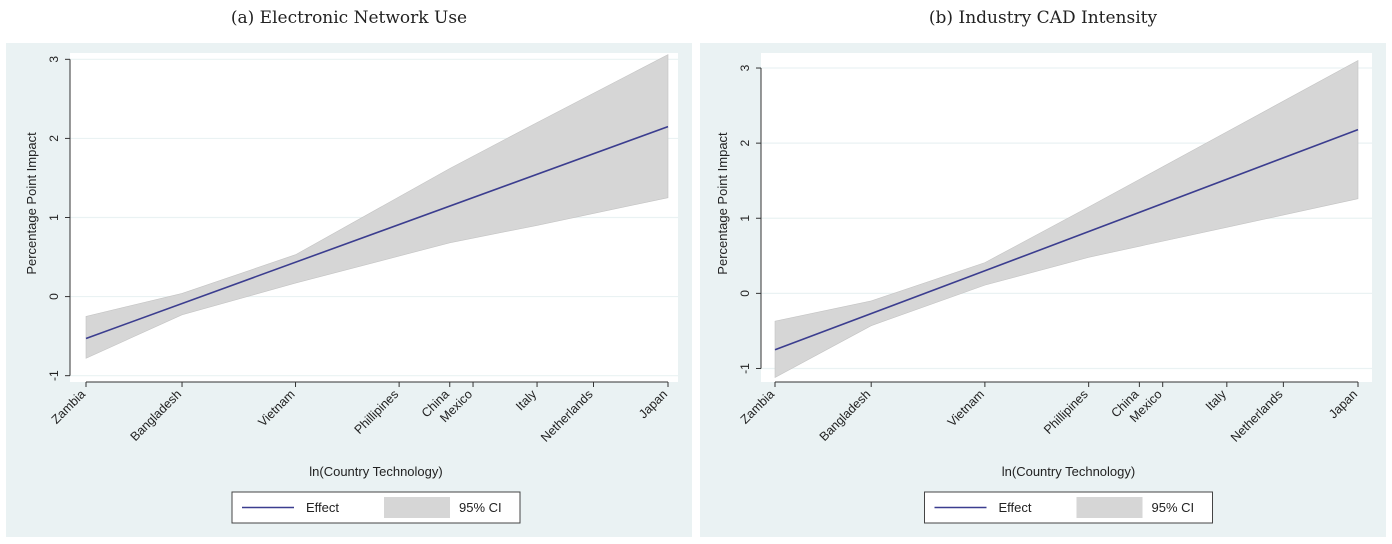 This screenshot has height=544, width=1392. I want to click on x-tick-label-a: Japan, so click(653, 404).